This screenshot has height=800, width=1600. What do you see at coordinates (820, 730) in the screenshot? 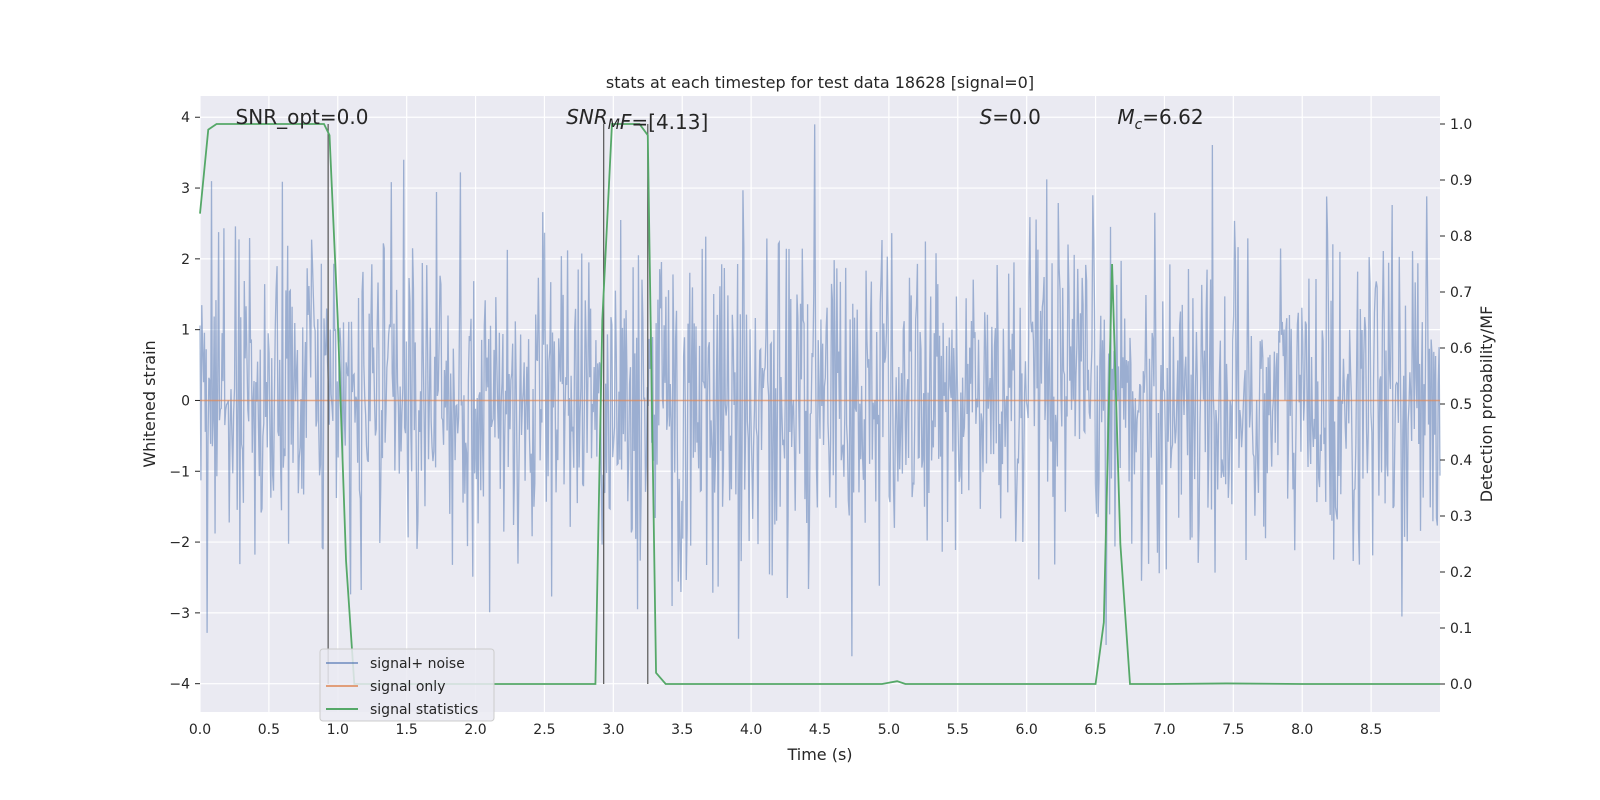
I see `x-tick-label: 4.5` at bounding box center [820, 730].